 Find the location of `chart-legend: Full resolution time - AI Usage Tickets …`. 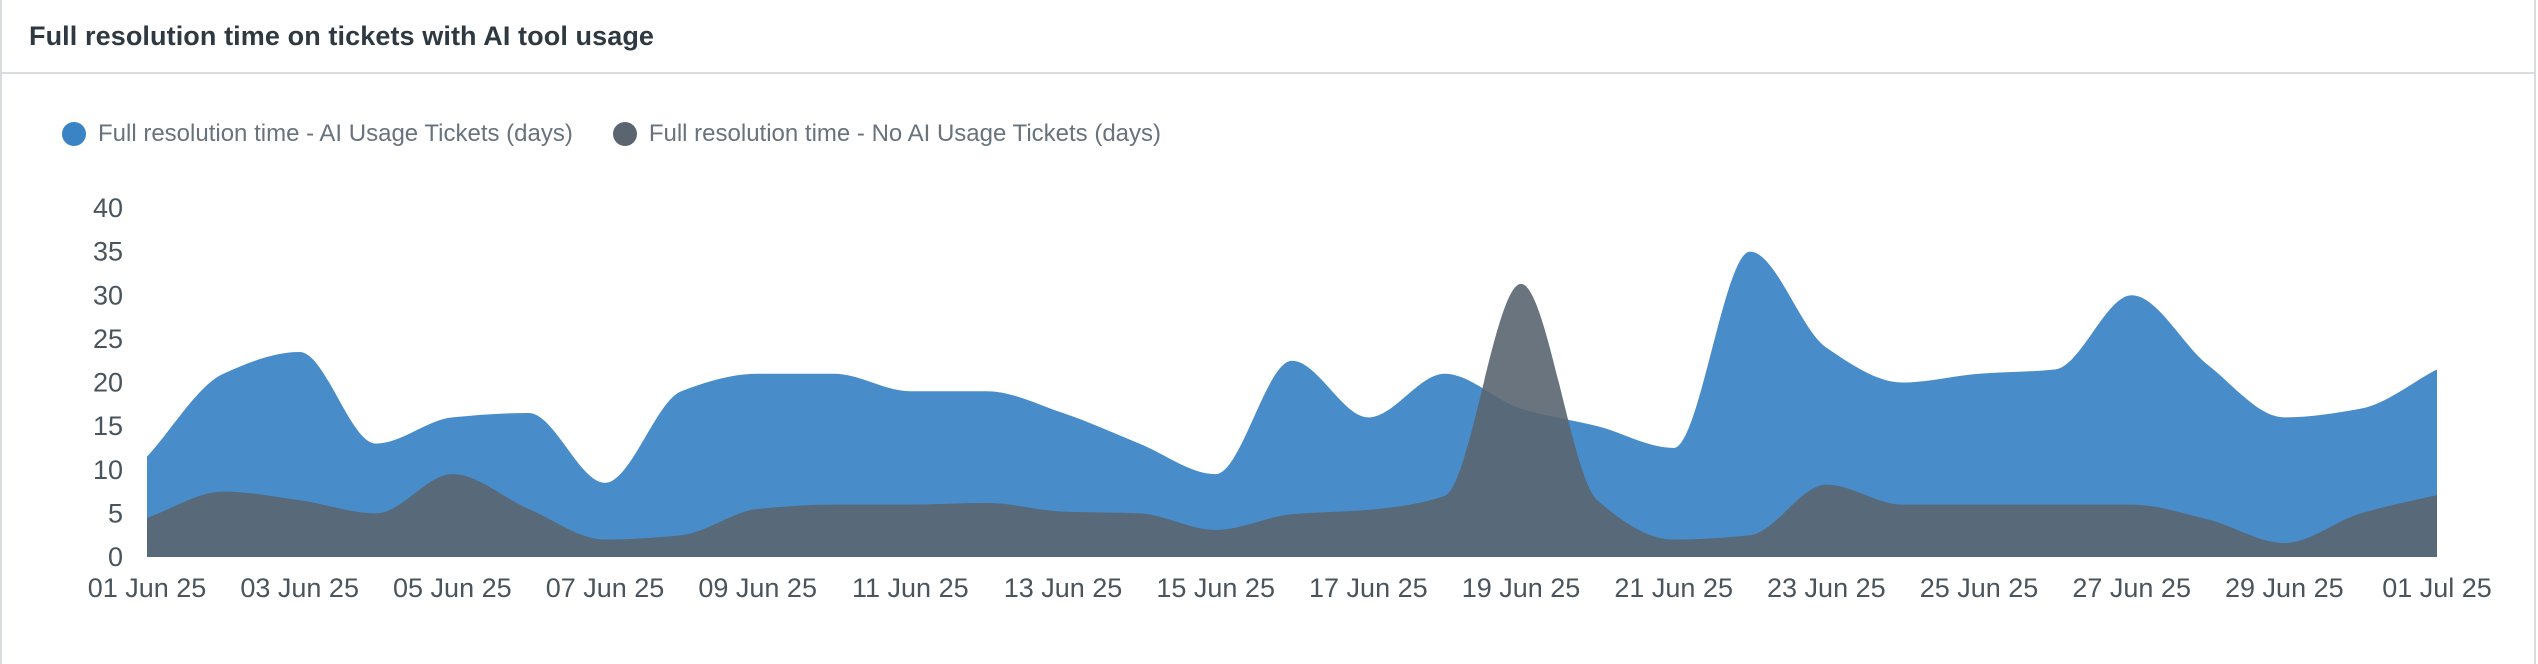

chart-legend: Full resolution time - AI Usage Tickets … is located at coordinates (631, 134).